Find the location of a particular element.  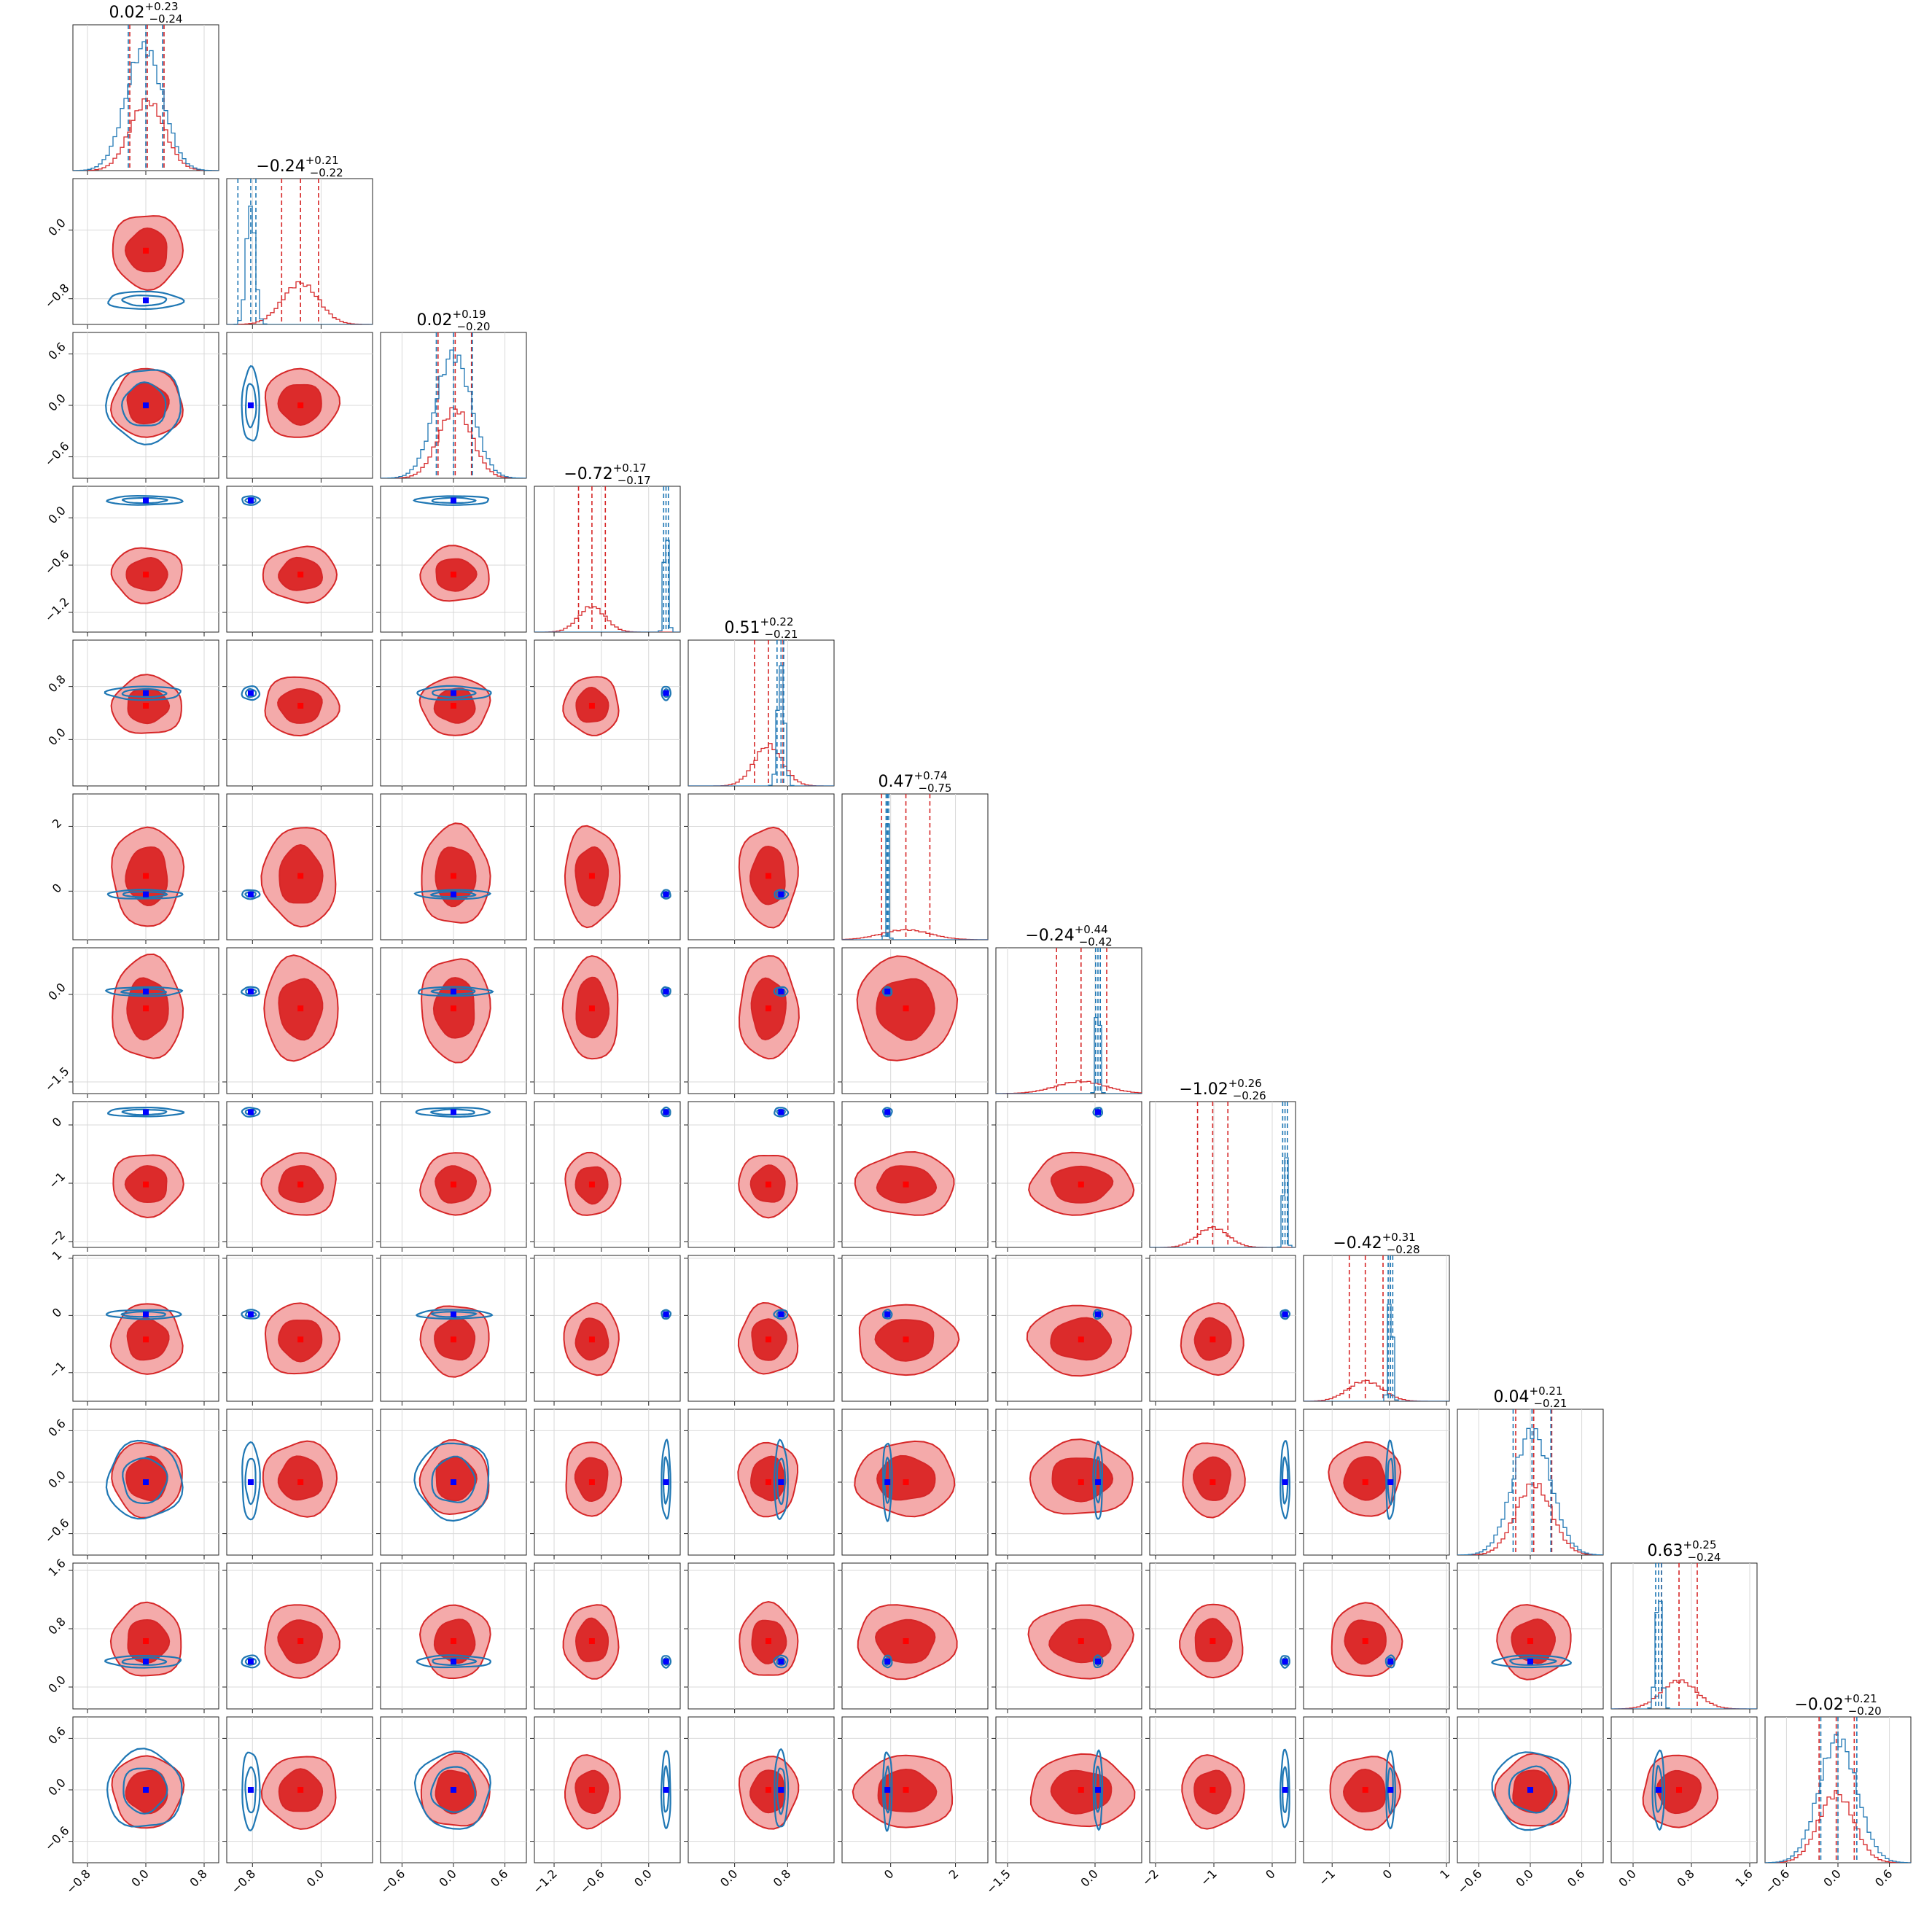

x-tick-label: −2 is located at coordinates (1150, 1877).